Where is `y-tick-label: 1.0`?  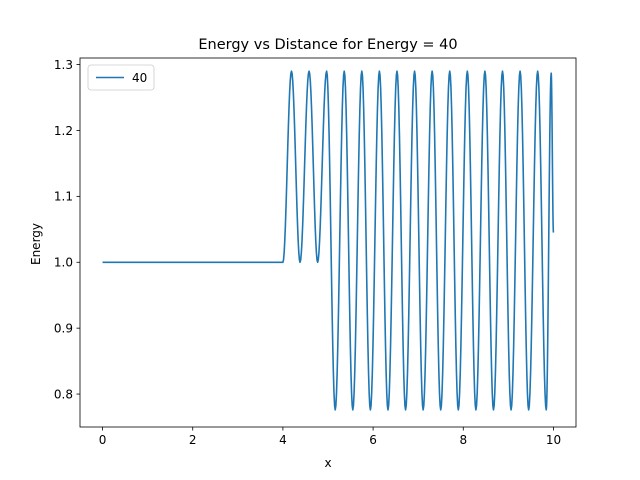
y-tick-label: 1.0 is located at coordinates (63, 263).